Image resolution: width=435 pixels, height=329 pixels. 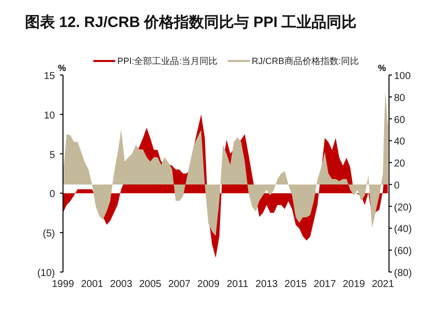 What do you see at coordinates (403, 252) in the screenshot?
I see `y2-tick-label: (60)` at bounding box center [403, 252].